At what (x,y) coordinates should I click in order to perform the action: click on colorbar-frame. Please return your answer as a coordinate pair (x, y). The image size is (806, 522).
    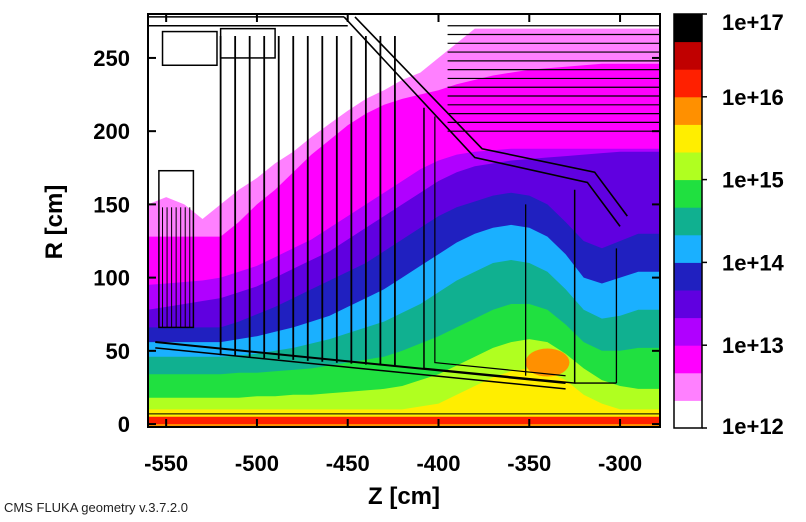
    Looking at the image, I should click on (688, 221).